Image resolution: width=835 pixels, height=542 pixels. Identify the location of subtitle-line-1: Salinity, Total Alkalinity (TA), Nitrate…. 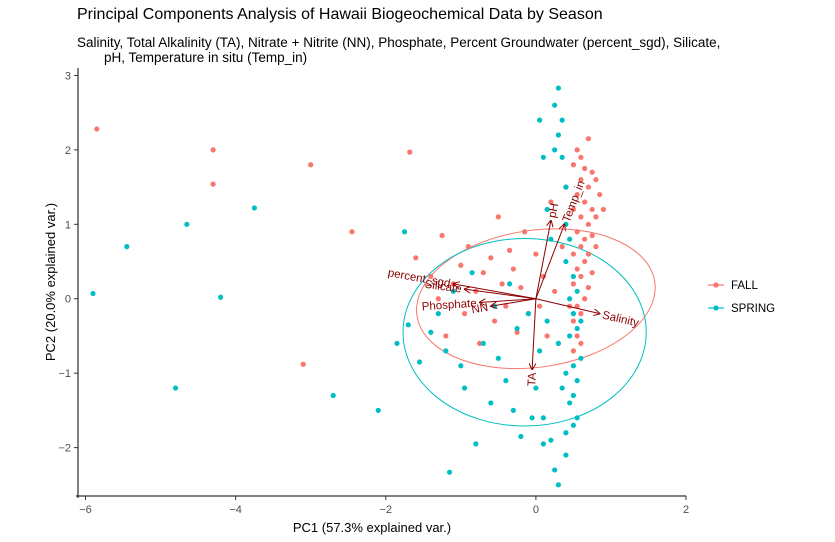
(399, 42).